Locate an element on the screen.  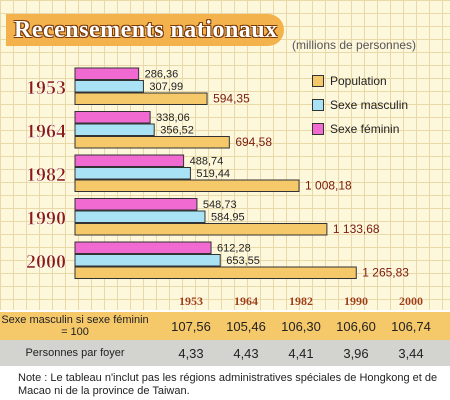
table-year-header: 1964 is located at coordinates (246, 301).